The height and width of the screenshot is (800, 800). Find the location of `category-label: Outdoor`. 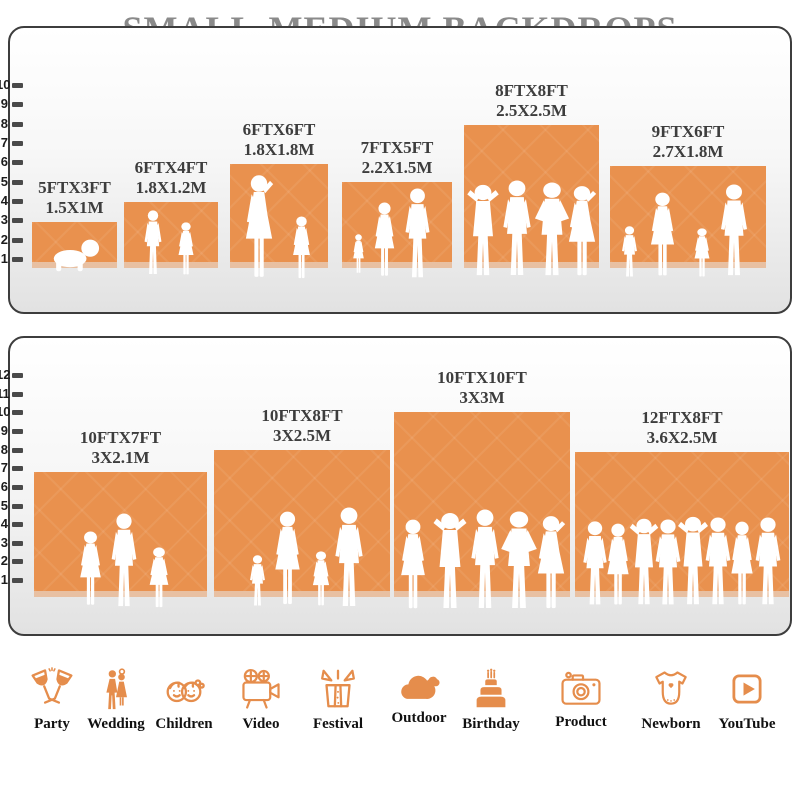

category-label: Outdoor is located at coordinates (419, 718).